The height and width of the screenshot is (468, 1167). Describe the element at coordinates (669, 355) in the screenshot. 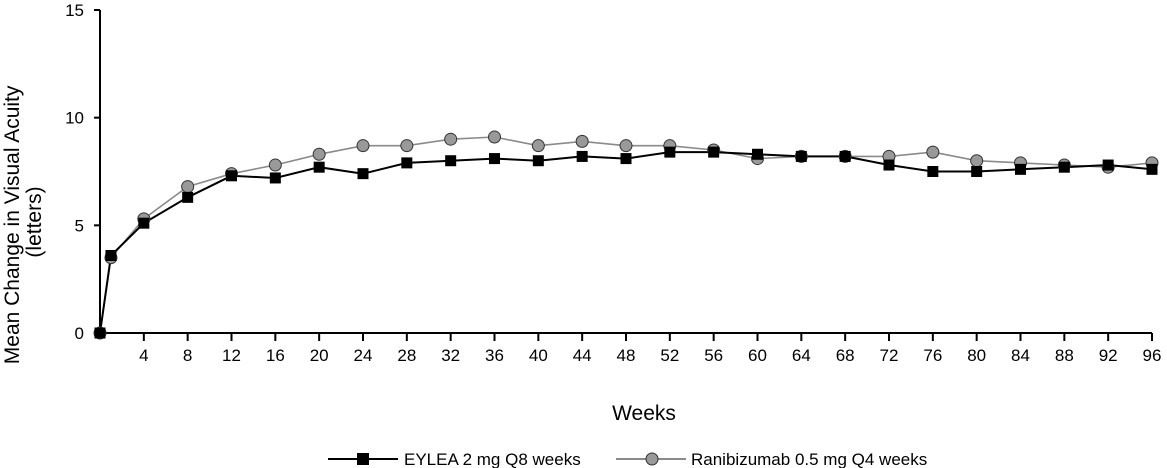

I see `x-tick-label: 52` at that location.